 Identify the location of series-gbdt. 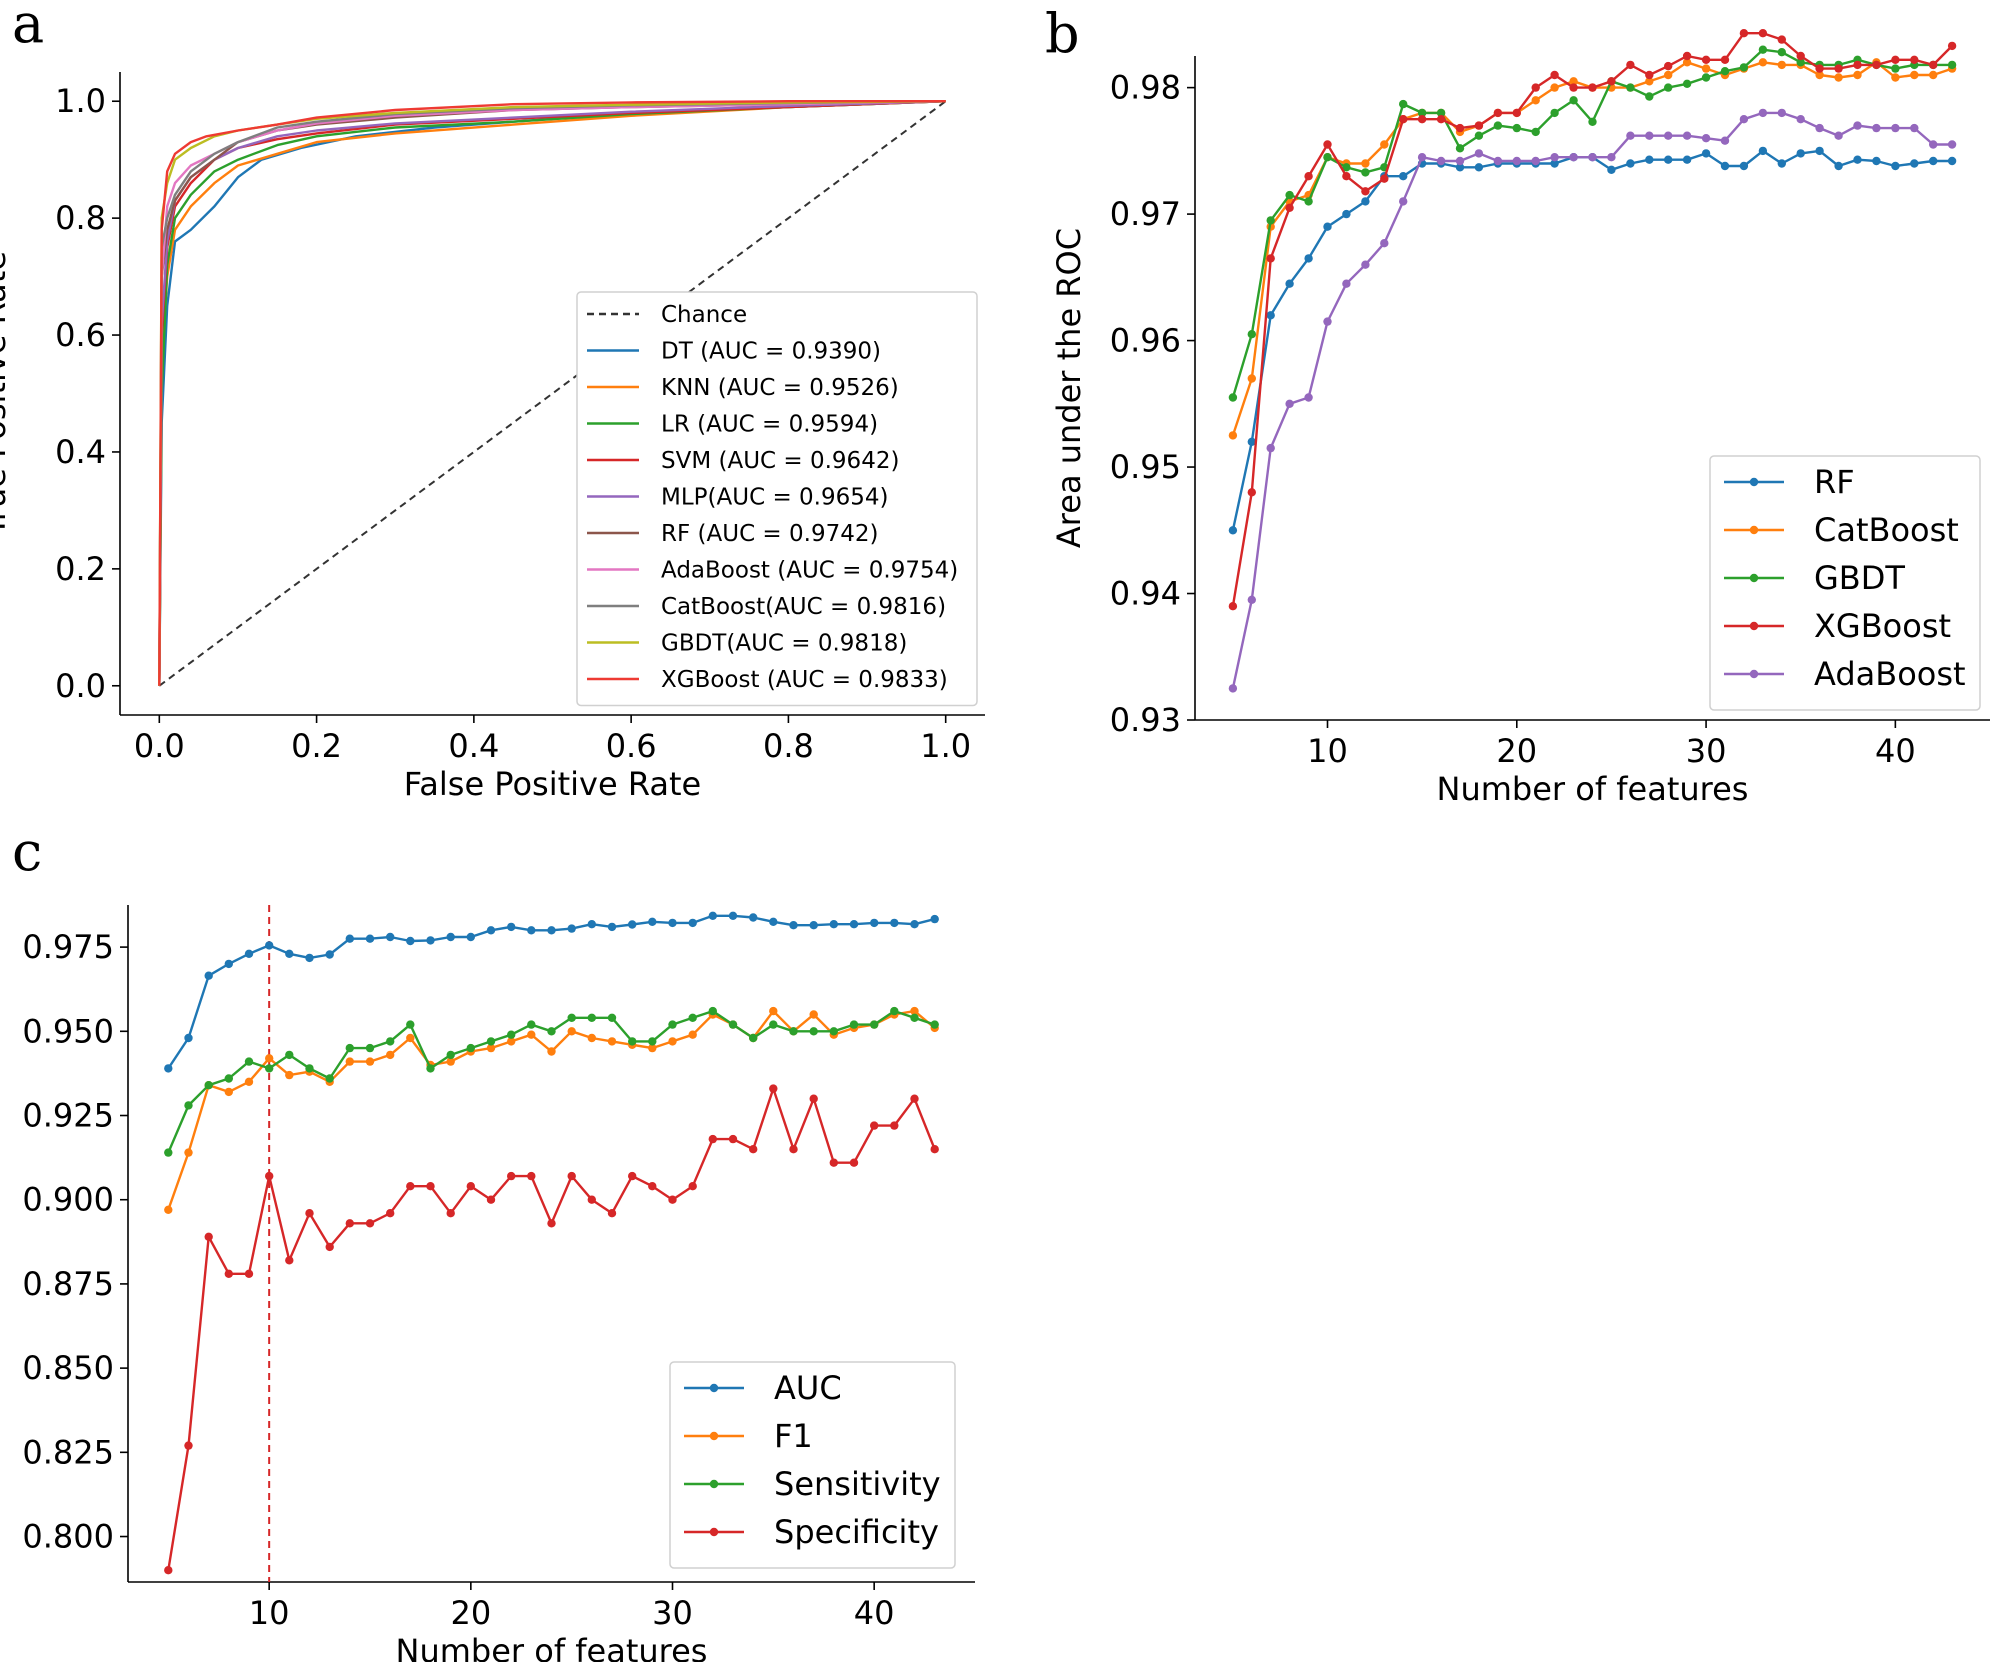
(1592, 223).